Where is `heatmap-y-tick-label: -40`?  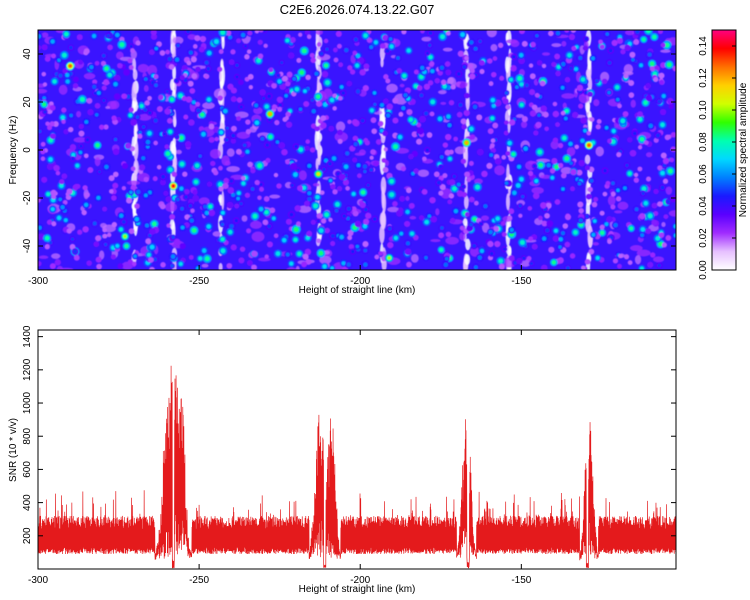 heatmap-y-tick-label: -40 is located at coordinates (27, 245).